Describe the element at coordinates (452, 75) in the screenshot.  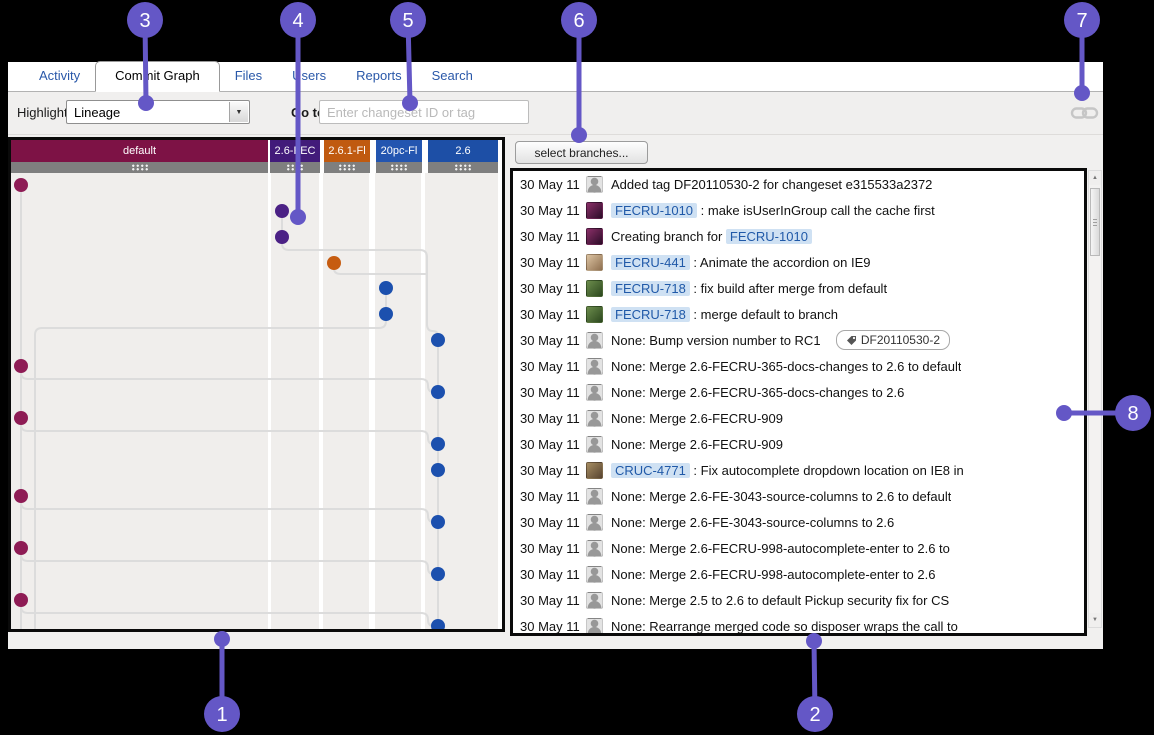
I see `tab-search: Search` at that location.